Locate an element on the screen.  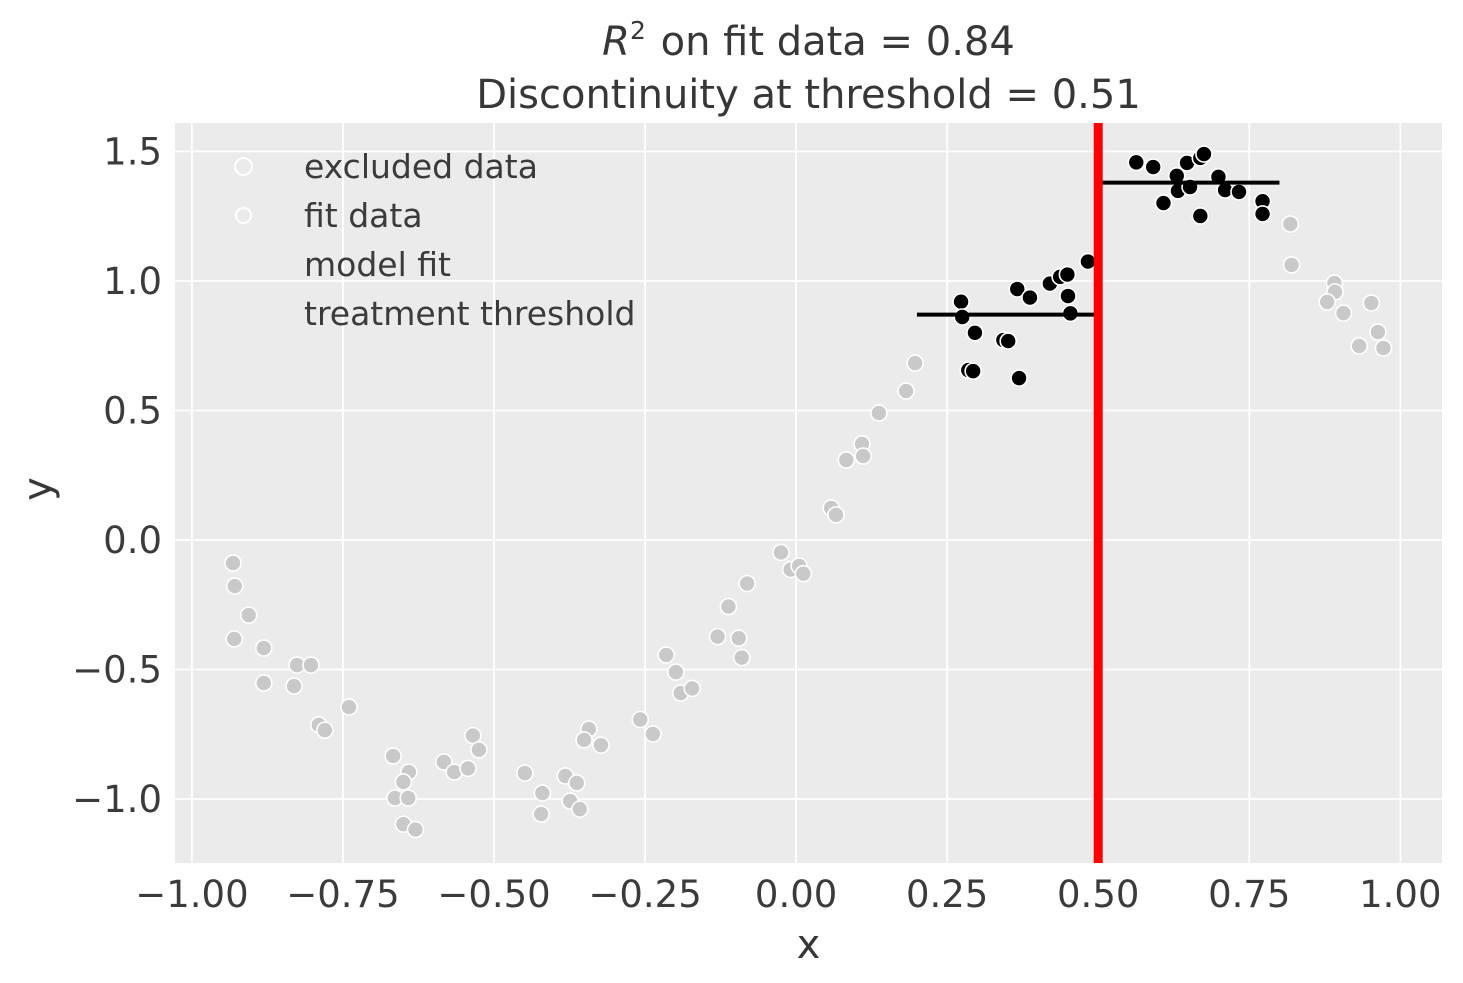
legend-item-fit-data: fit data is located at coordinates (419, 215).